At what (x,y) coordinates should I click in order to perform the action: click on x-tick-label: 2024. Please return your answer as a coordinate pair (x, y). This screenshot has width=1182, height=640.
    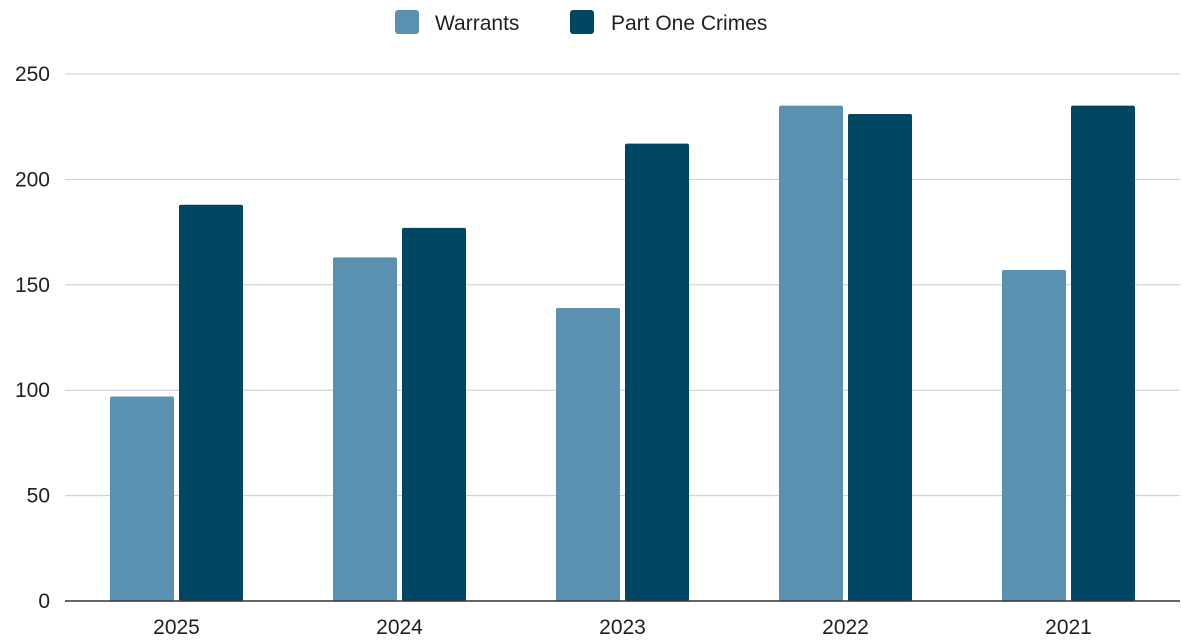
    Looking at the image, I should click on (399, 627).